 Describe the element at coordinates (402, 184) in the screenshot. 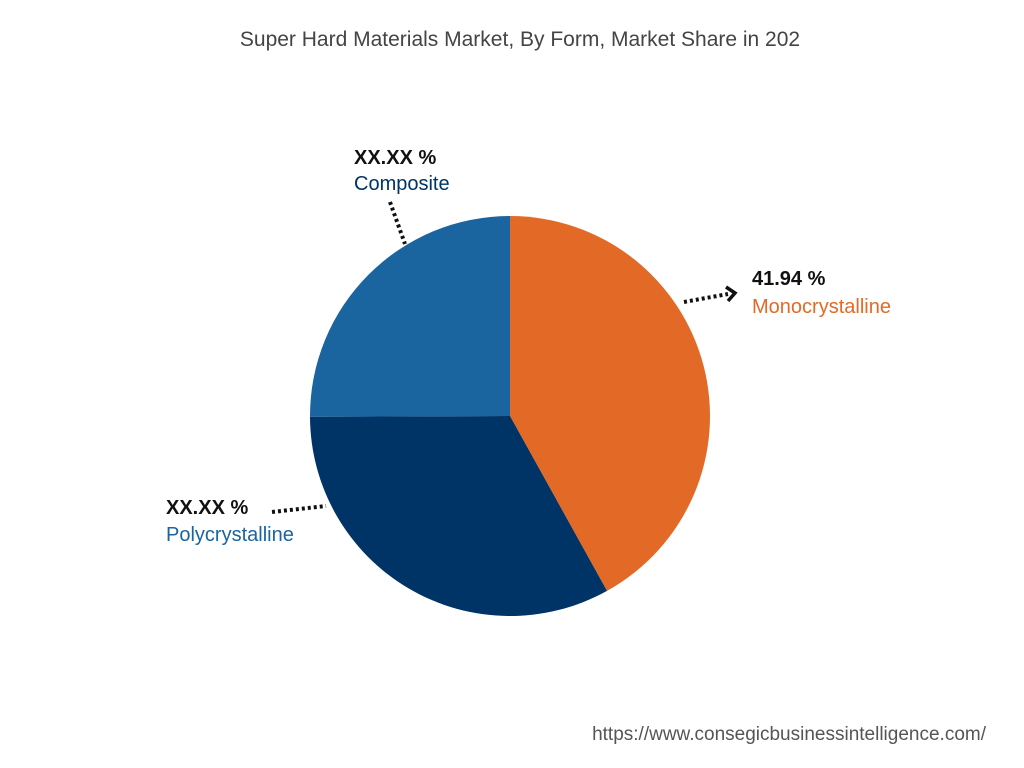

I see `slice-name-composite: Composite` at that location.